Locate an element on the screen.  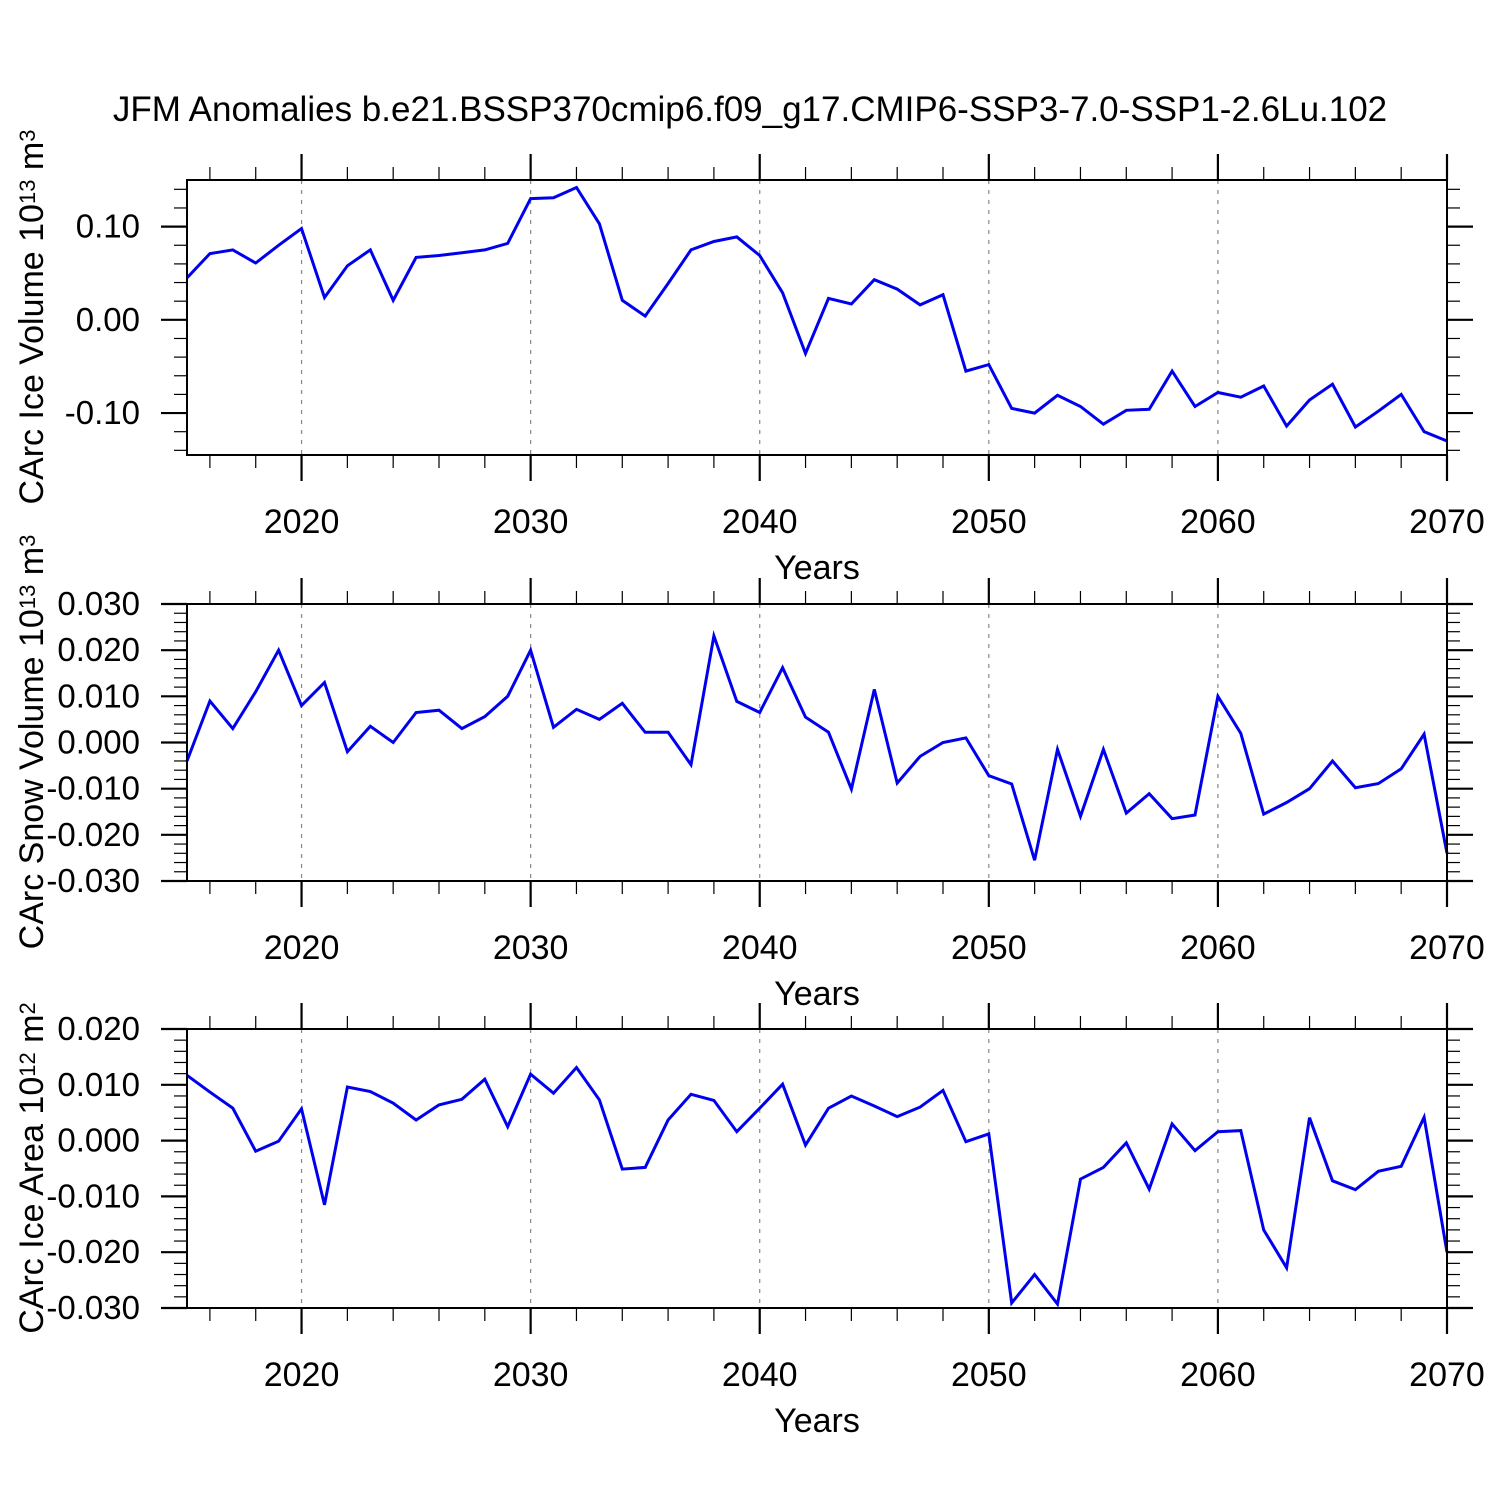
y-tick-label: -0.10 is located at coordinates (102, 412).